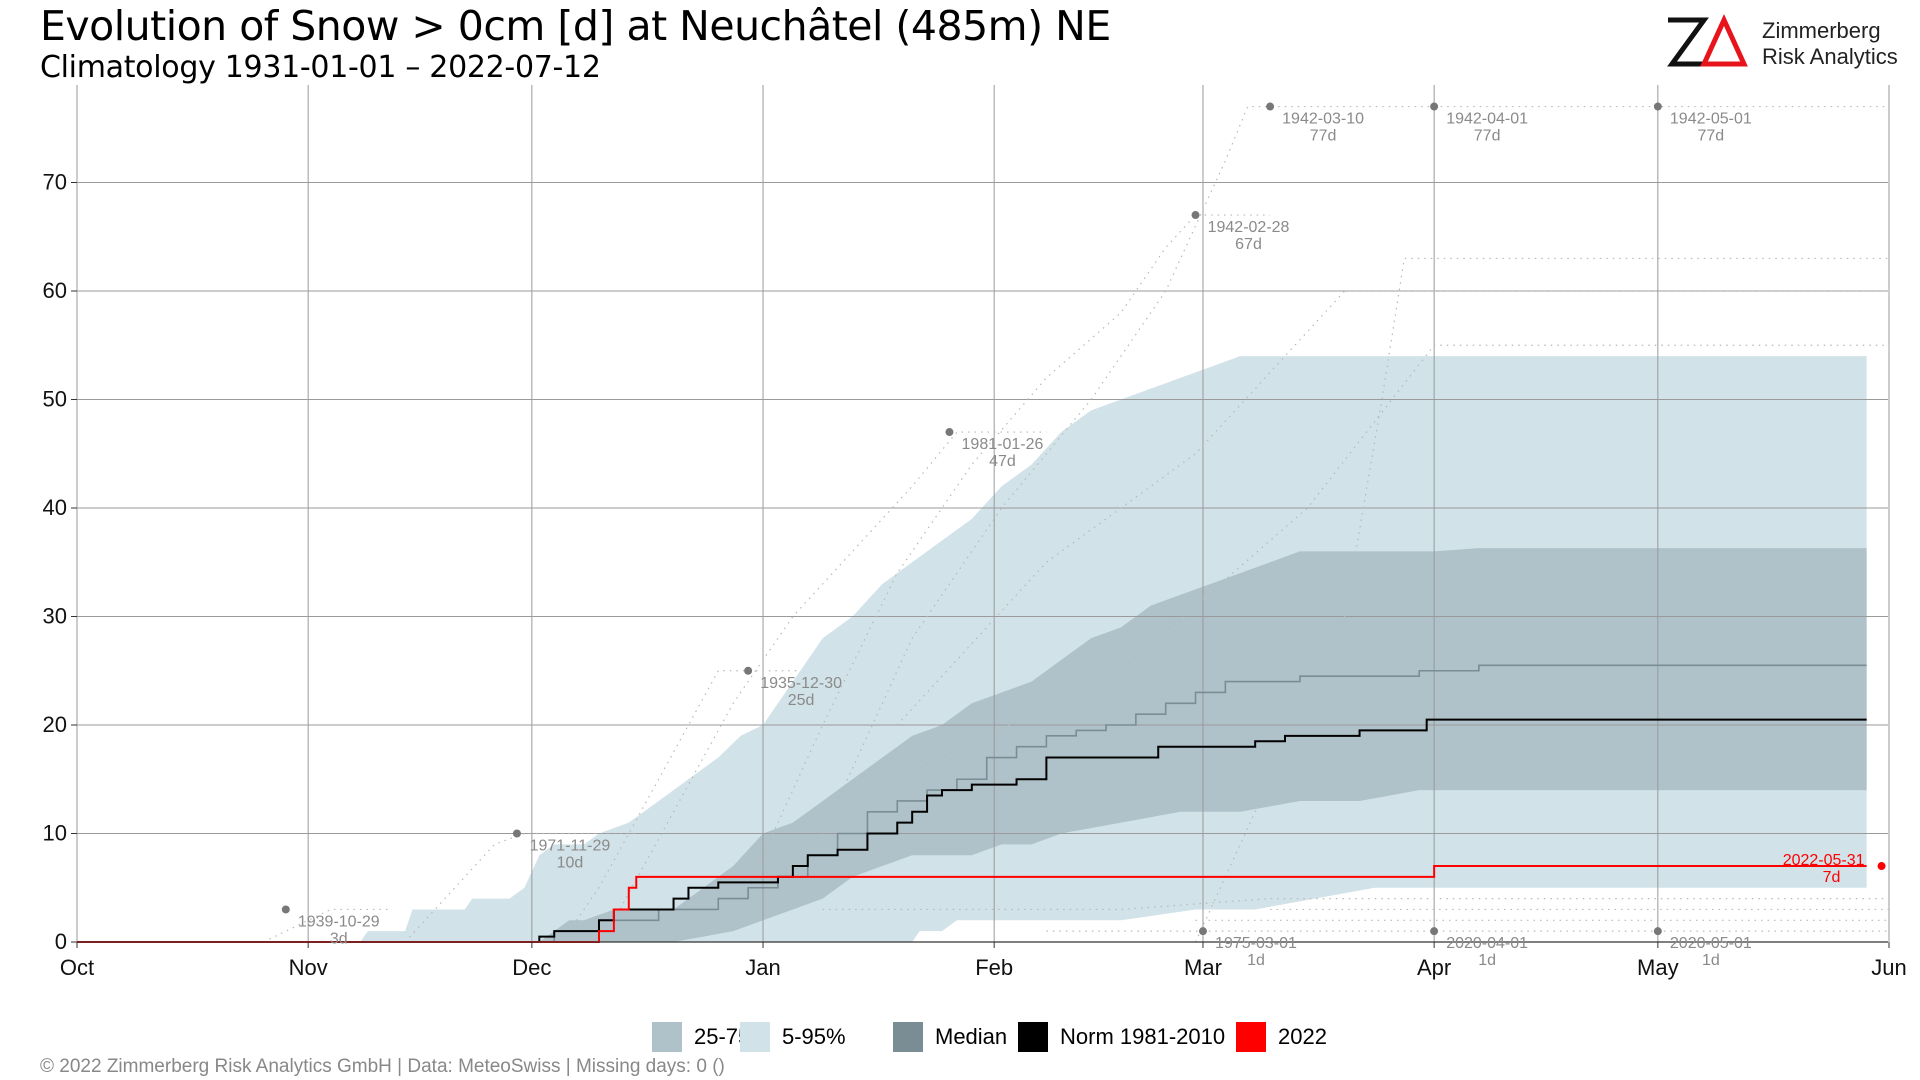 This screenshot has width=1920, height=1080. I want to click on y-tick-label: 0, so click(61, 941).